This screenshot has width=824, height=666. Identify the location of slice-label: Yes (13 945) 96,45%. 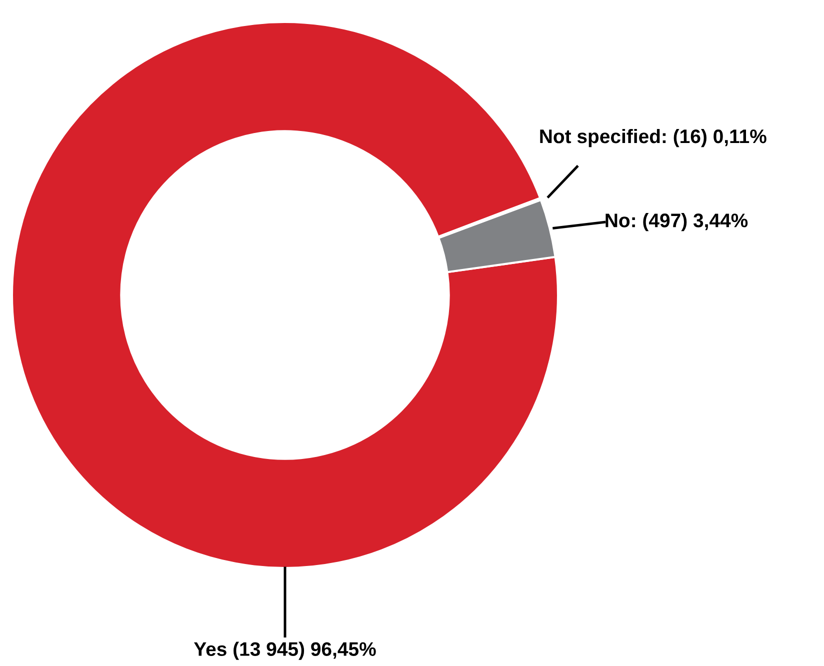
(285, 651).